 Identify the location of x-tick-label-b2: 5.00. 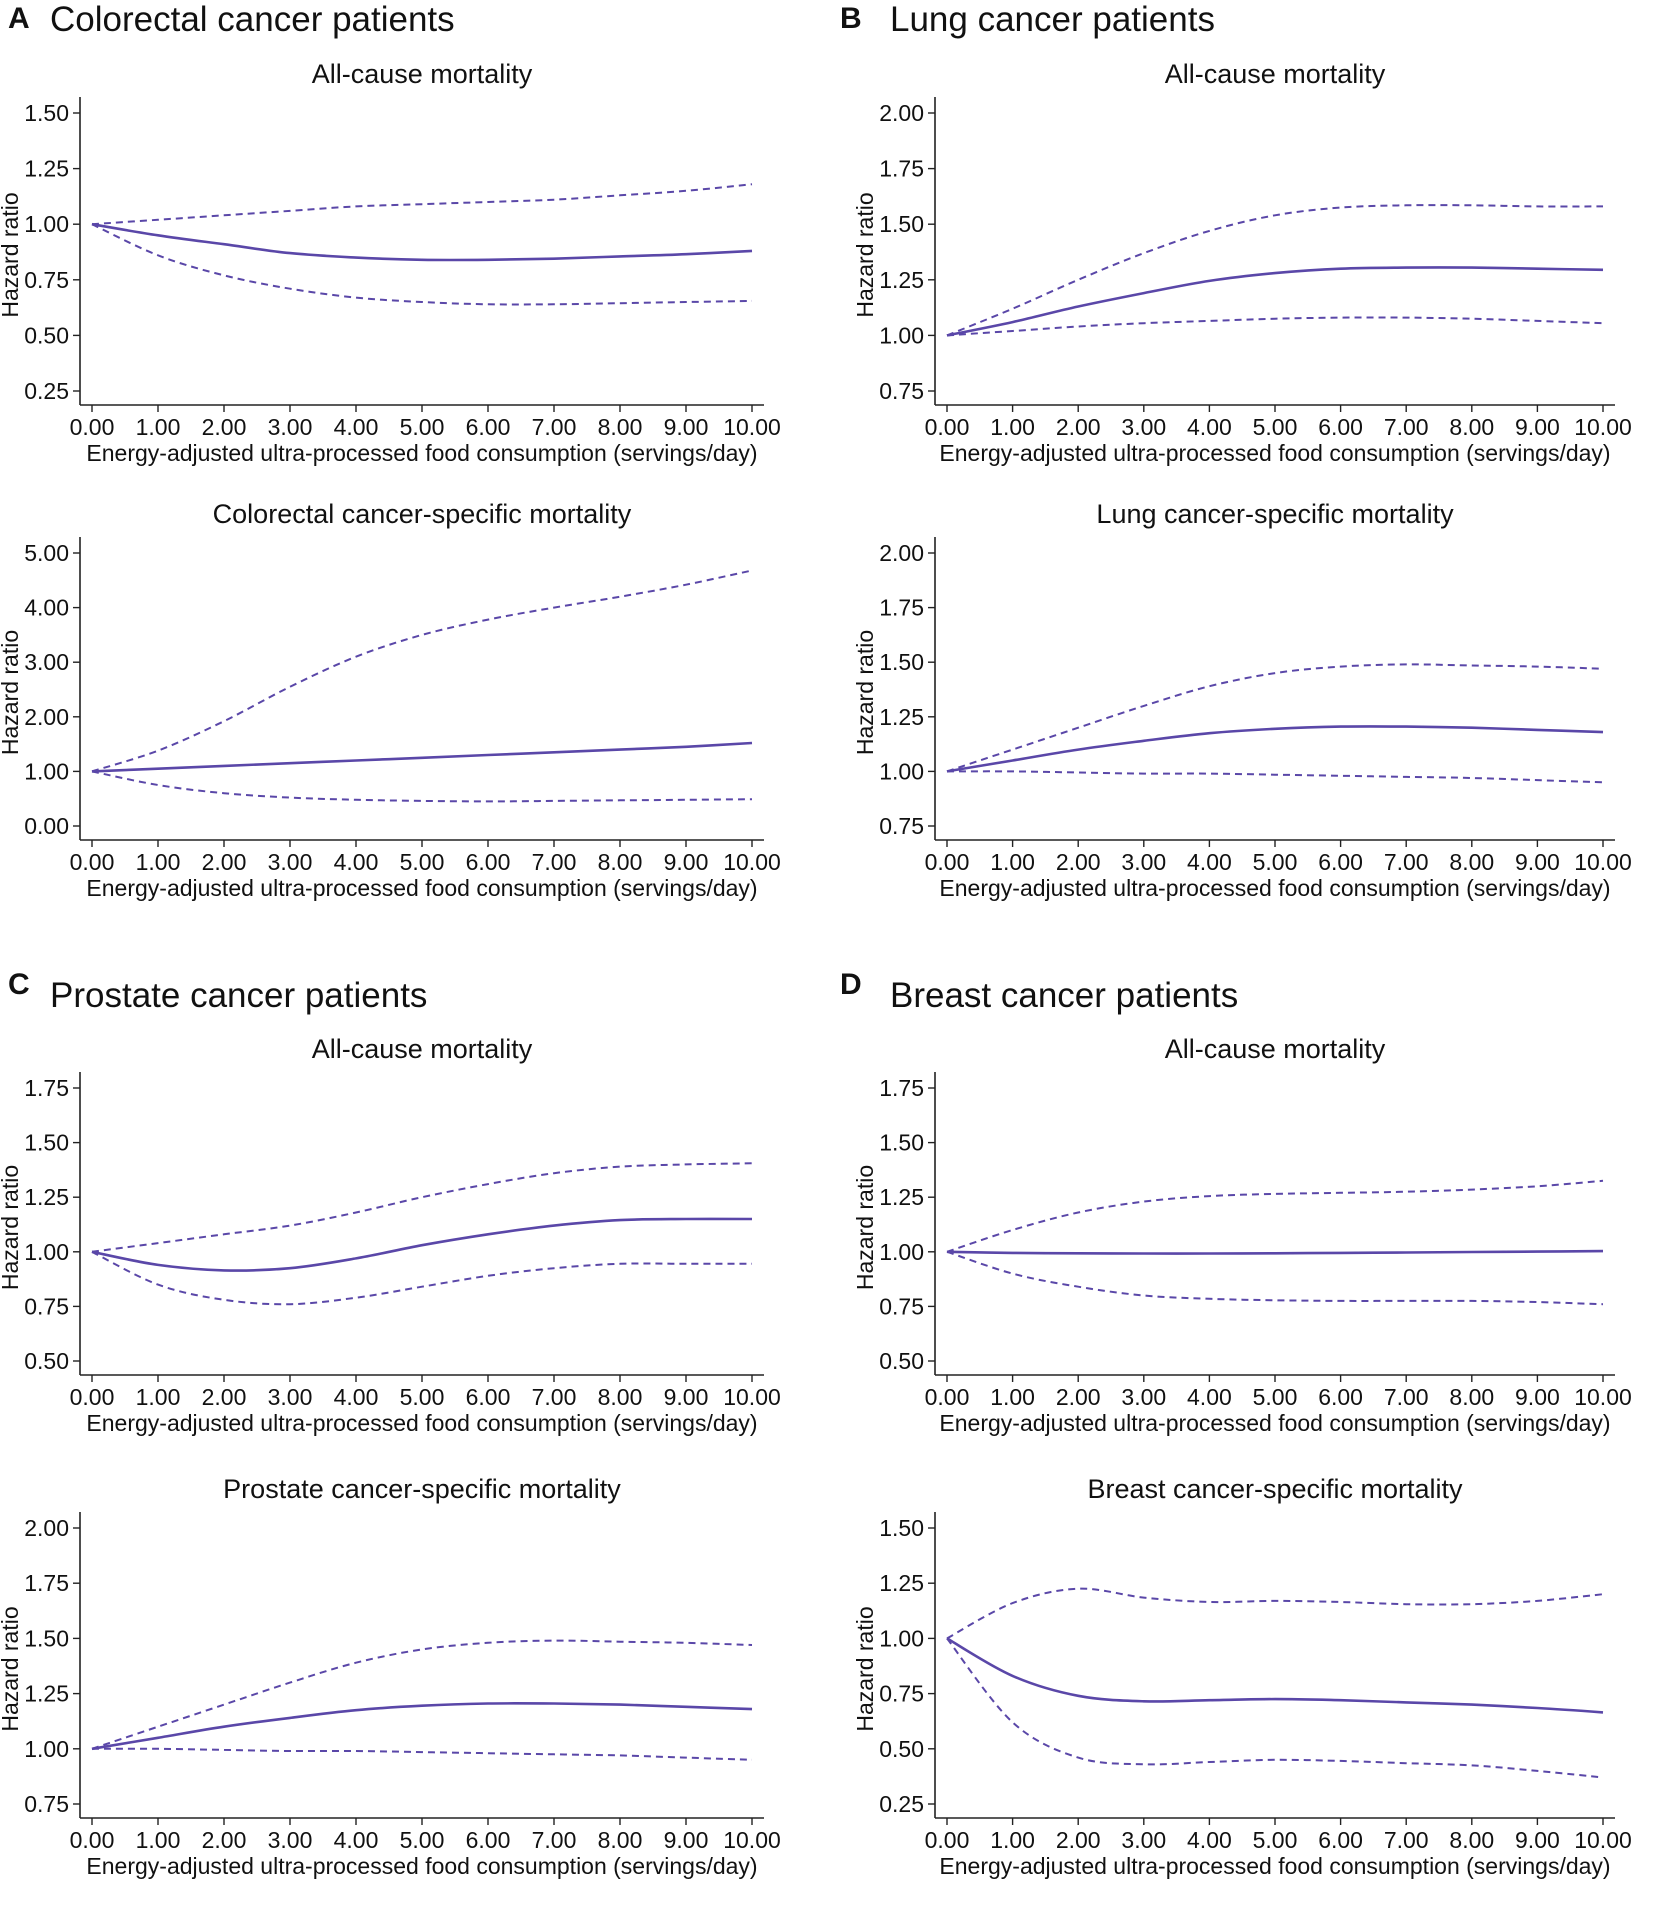
(1275, 862).